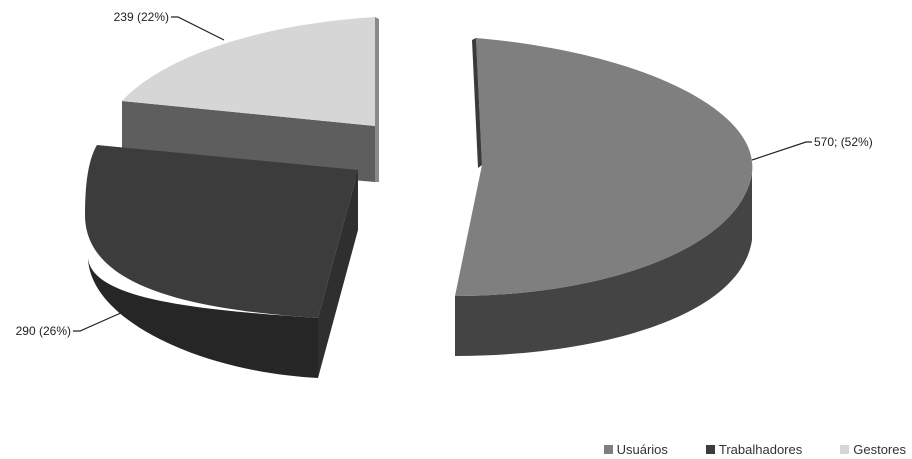  Describe the element at coordinates (642, 449) in the screenshot. I see `legend-label-usuarios: Usuários` at that location.